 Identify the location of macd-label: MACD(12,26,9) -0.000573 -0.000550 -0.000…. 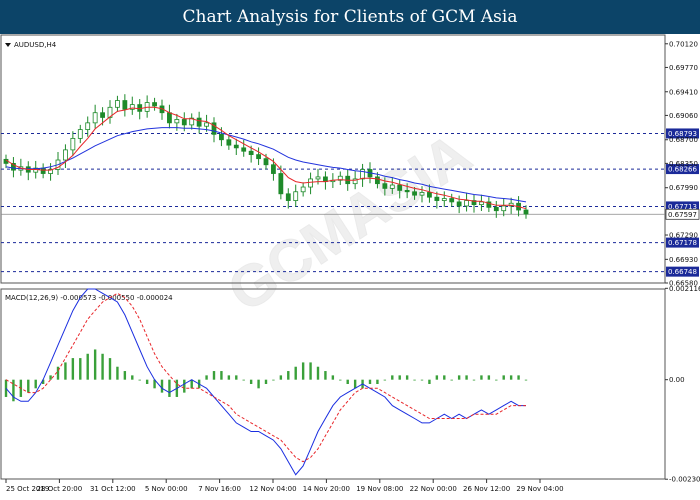
(89, 298).